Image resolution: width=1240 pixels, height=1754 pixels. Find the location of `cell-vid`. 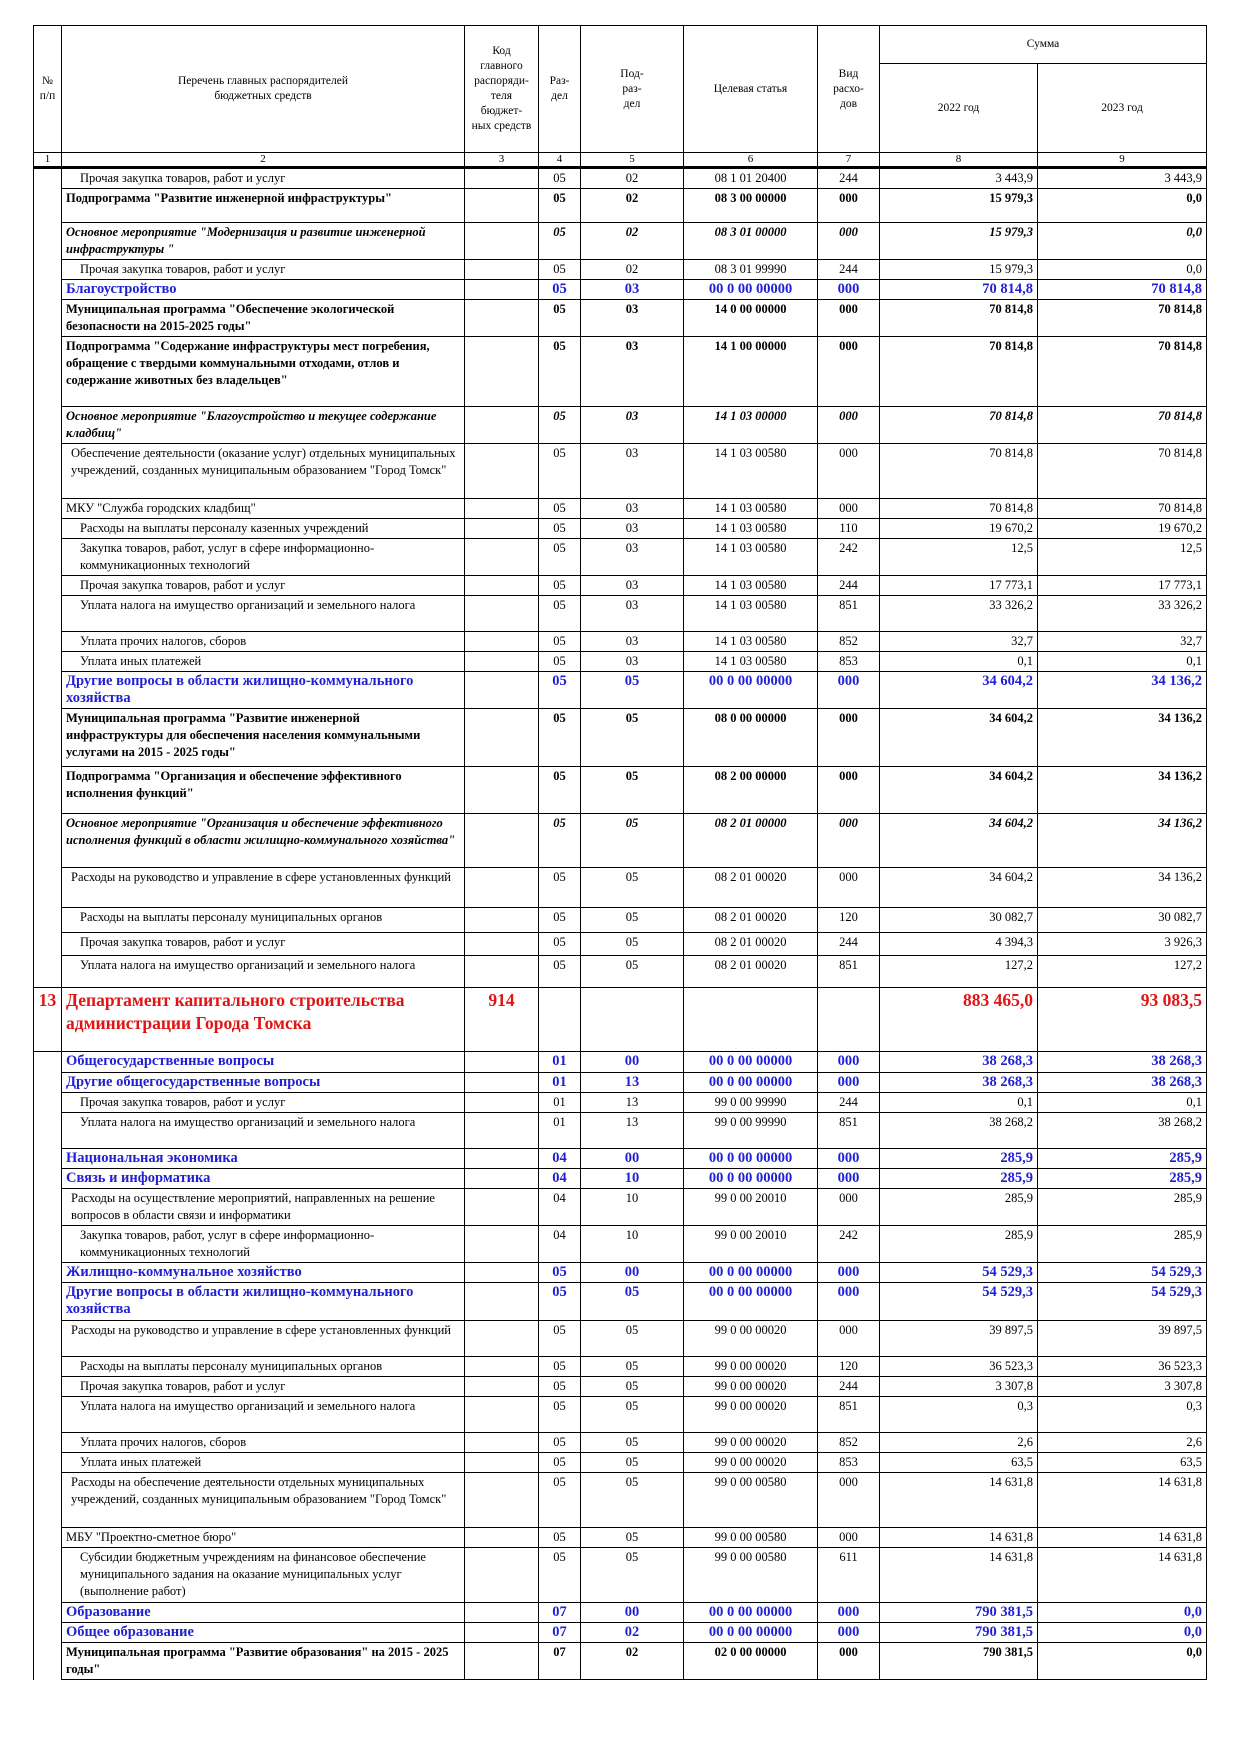

cell-vid is located at coordinates (848, 1019).